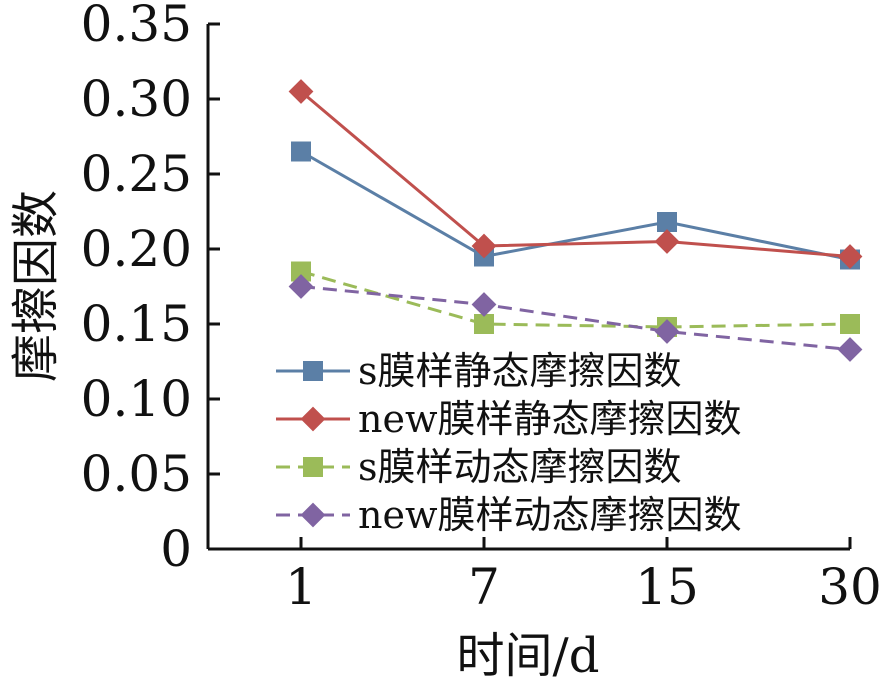 The image size is (880, 686). I want to click on x-tick-label: 15, so click(667, 587).